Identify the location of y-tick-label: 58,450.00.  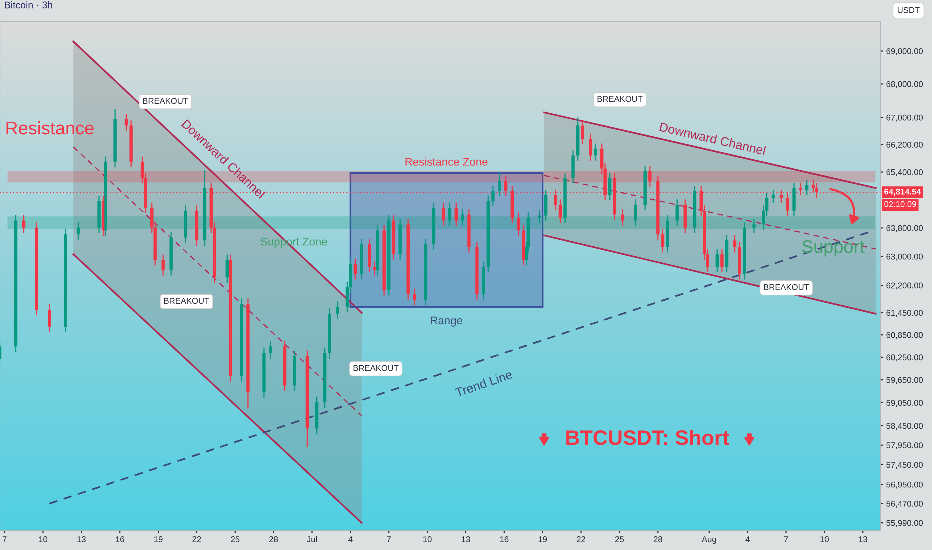
(905, 426).